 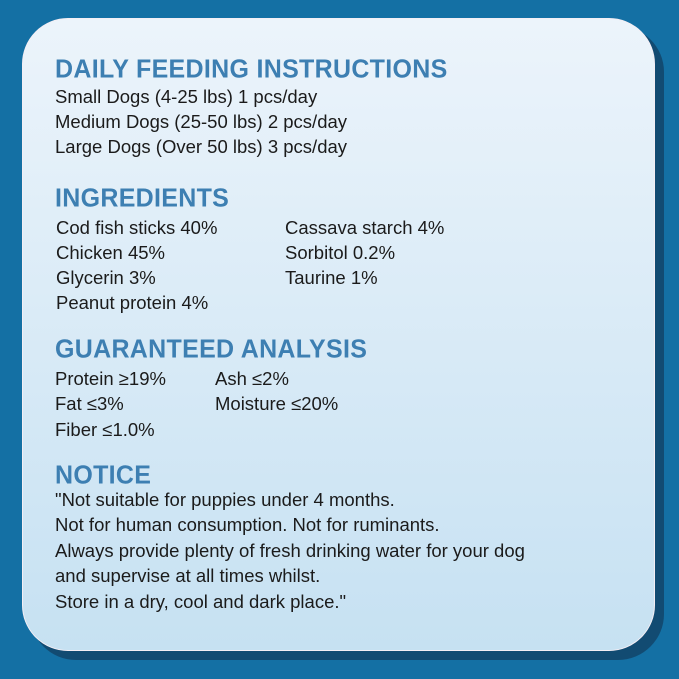 I want to click on notice-heading: NOTICE, so click(x=103, y=475).